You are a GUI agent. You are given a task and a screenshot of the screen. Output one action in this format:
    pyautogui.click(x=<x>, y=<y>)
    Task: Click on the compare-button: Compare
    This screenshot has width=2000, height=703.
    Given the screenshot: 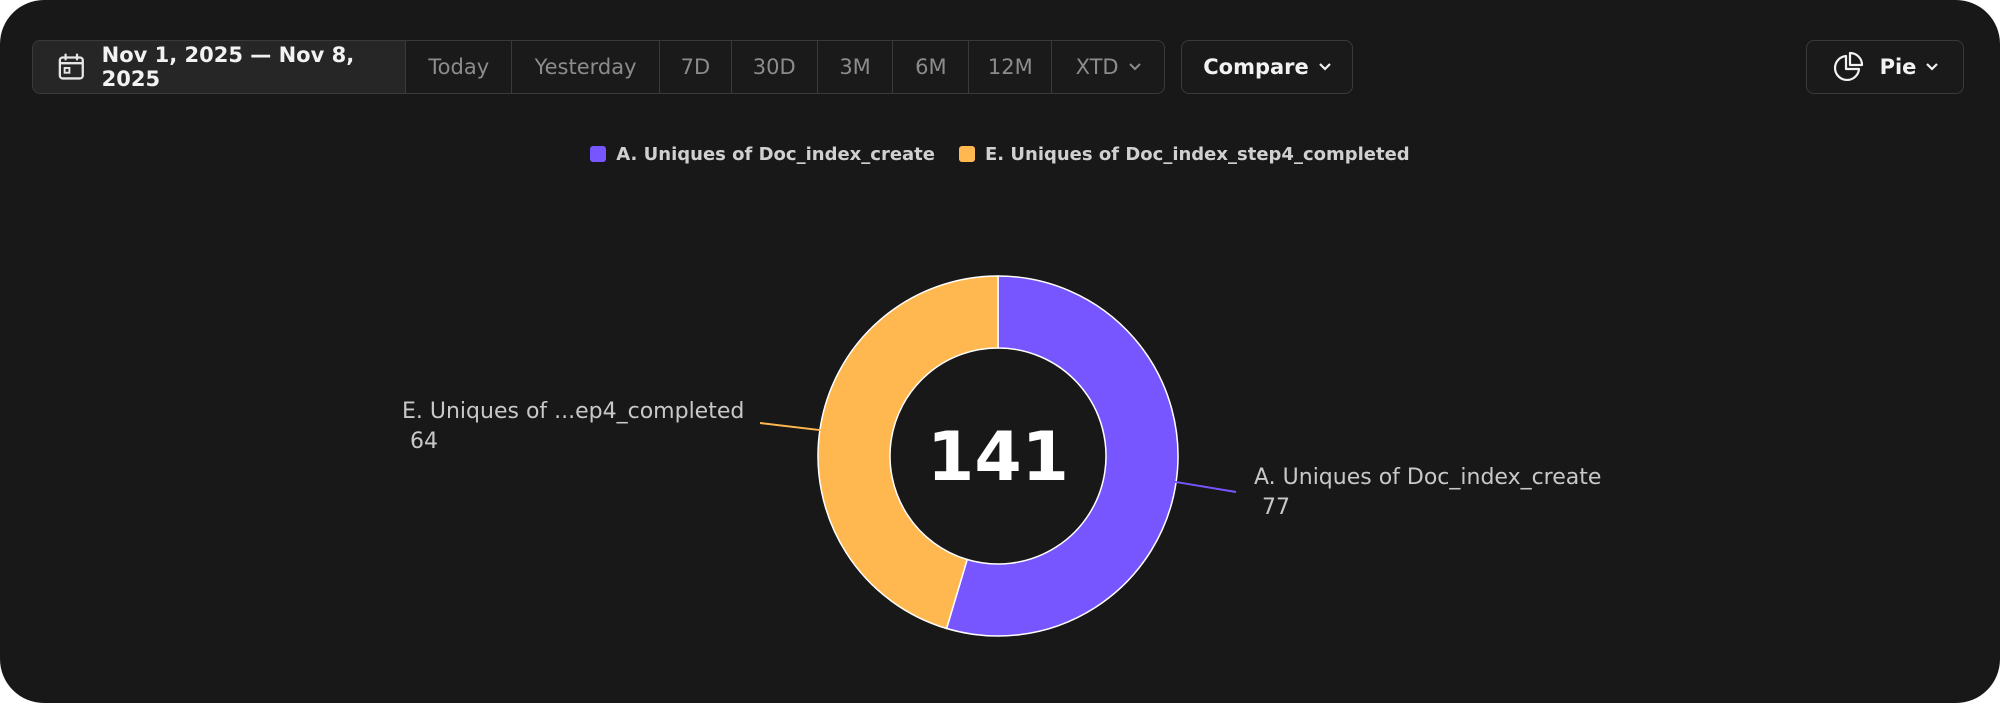 What is the action you would take?
    pyautogui.click(x=1267, y=67)
    